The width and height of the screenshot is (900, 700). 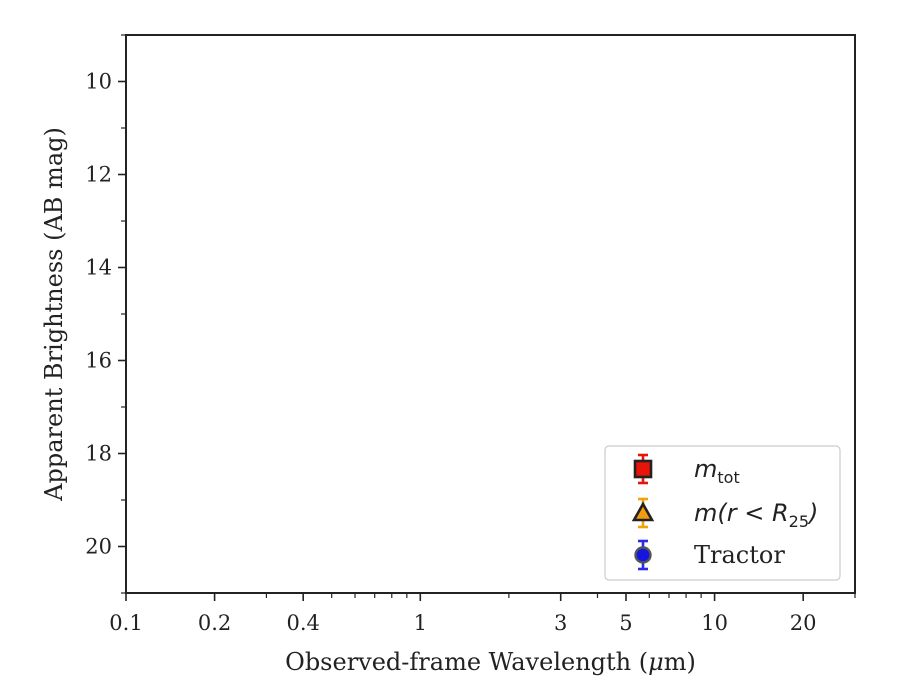 I want to click on legend-label-sub: 25, so click(x=799, y=521).